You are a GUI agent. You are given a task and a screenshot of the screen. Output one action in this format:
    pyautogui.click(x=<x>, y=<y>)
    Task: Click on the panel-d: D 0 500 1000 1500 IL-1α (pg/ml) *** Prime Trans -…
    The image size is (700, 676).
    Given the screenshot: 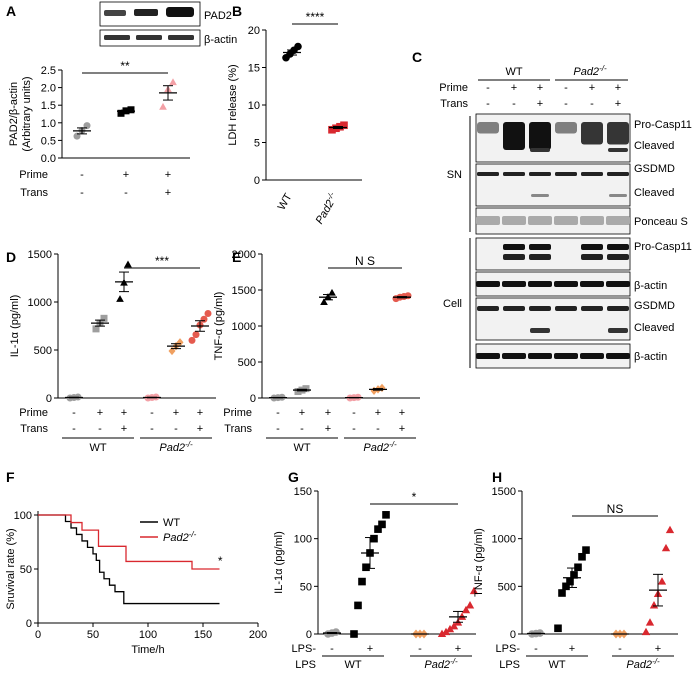 What is the action you would take?
    pyautogui.click(x=111, y=351)
    